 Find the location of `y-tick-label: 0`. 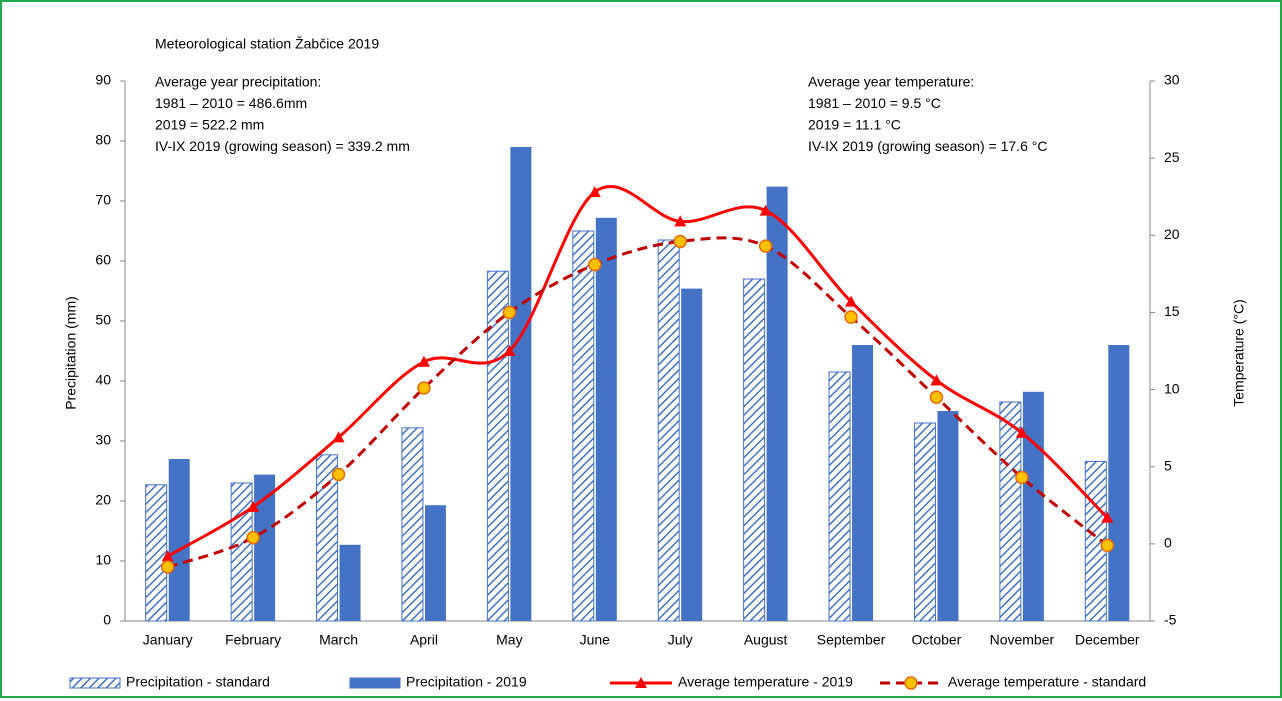

y-tick-label: 0 is located at coordinates (107, 620).